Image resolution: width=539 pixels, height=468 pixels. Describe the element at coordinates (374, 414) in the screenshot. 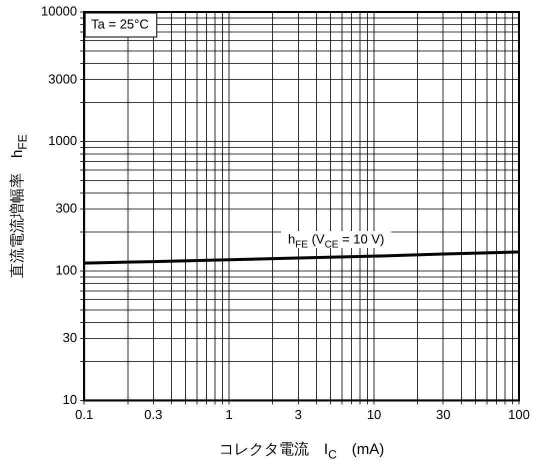

I see `x-tick-label: 10` at that location.